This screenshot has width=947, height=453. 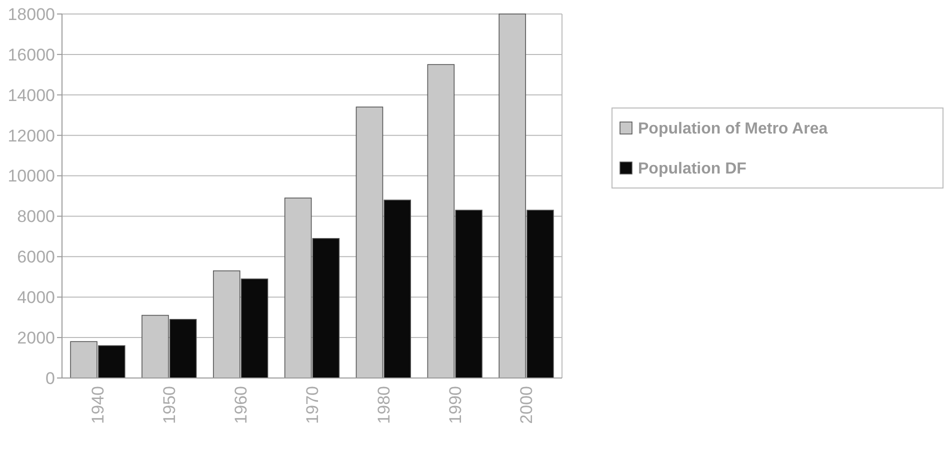 What do you see at coordinates (36, 257) in the screenshot?
I see `y-tick-label: 6000` at bounding box center [36, 257].